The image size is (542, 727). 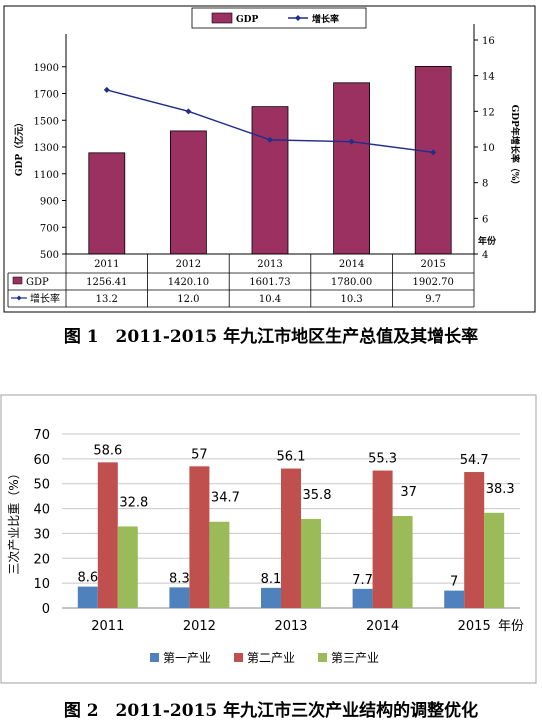 What do you see at coordinates (14, 520) in the screenshot?
I see `y-axis-title: 三次产业比重（%）` at bounding box center [14, 520].